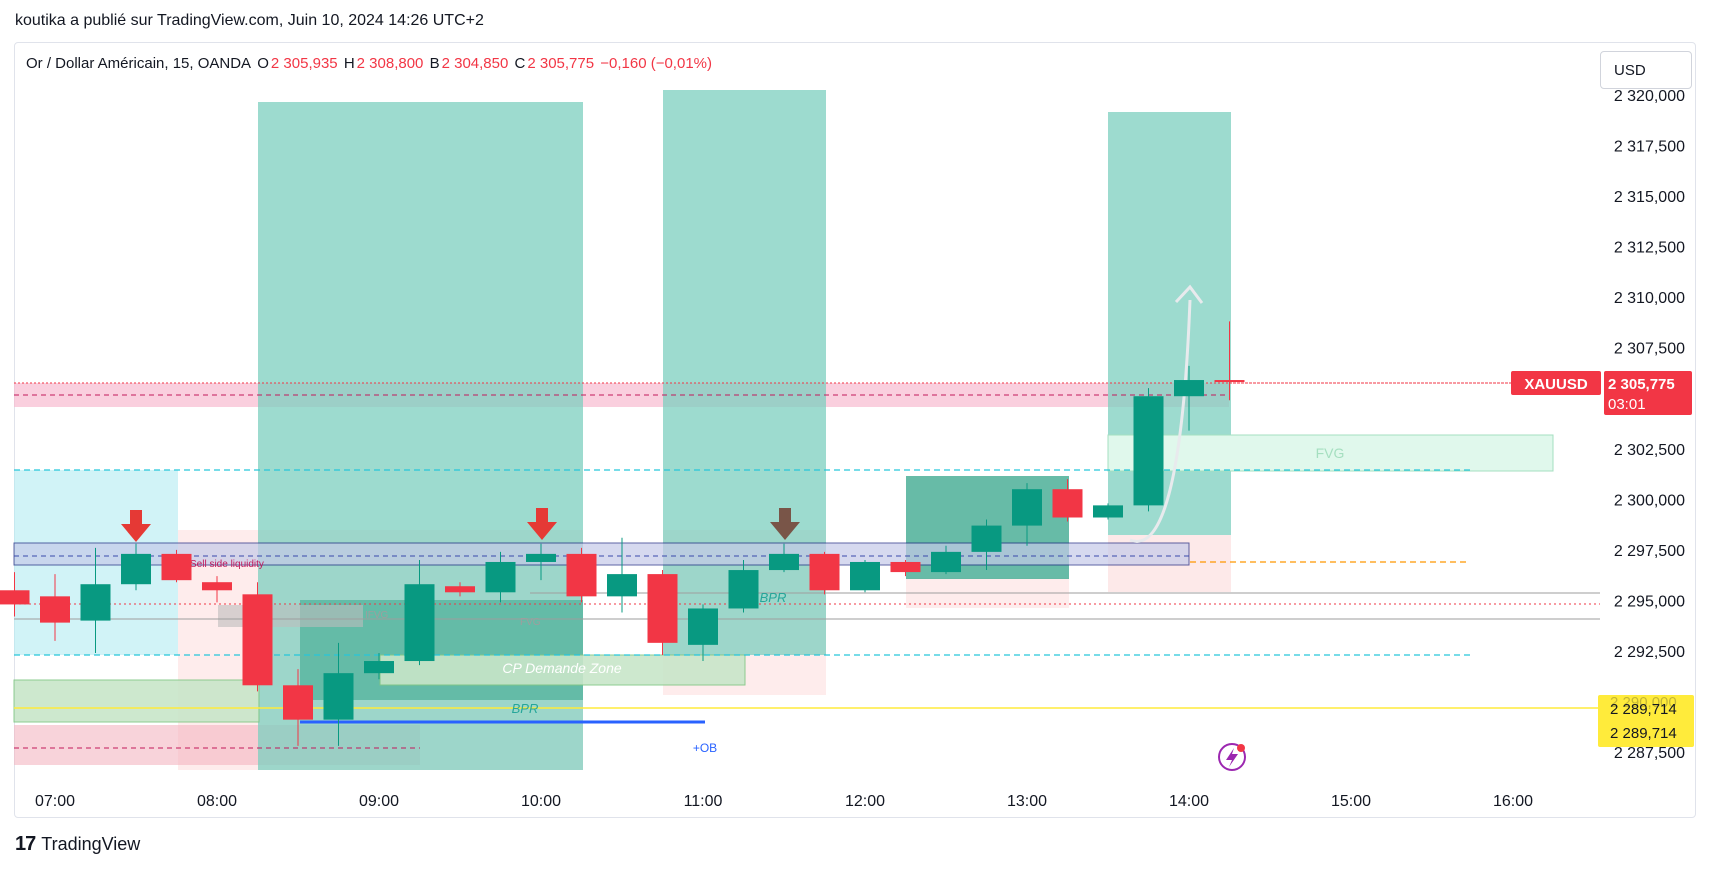 The height and width of the screenshot is (870, 1710). What do you see at coordinates (1649, 500) in the screenshot?
I see `price-tick-label: 2 300,000` at bounding box center [1649, 500].